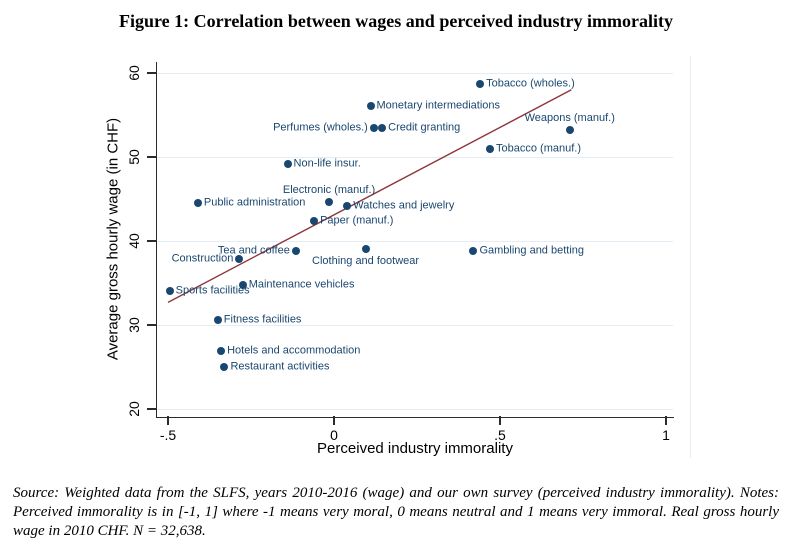  What do you see at coordinates (254, 202) in the screenshot?
I see `data-point-label: Public administration` at bounding box center [254, 202].